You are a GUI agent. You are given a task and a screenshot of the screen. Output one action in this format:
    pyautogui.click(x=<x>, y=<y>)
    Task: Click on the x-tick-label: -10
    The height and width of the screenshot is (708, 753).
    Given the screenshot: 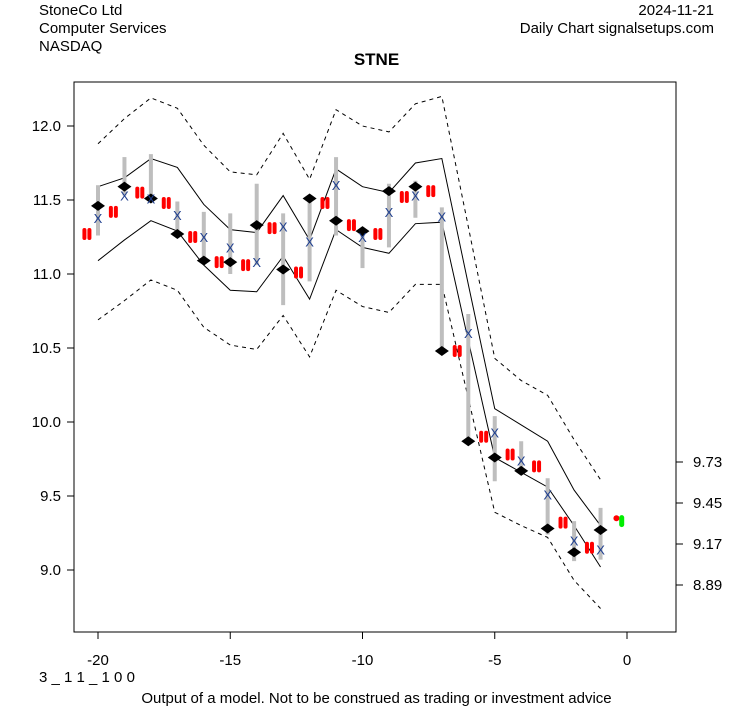 What is the action you would take?
    pyautogui.click(x=363, y=660)
    